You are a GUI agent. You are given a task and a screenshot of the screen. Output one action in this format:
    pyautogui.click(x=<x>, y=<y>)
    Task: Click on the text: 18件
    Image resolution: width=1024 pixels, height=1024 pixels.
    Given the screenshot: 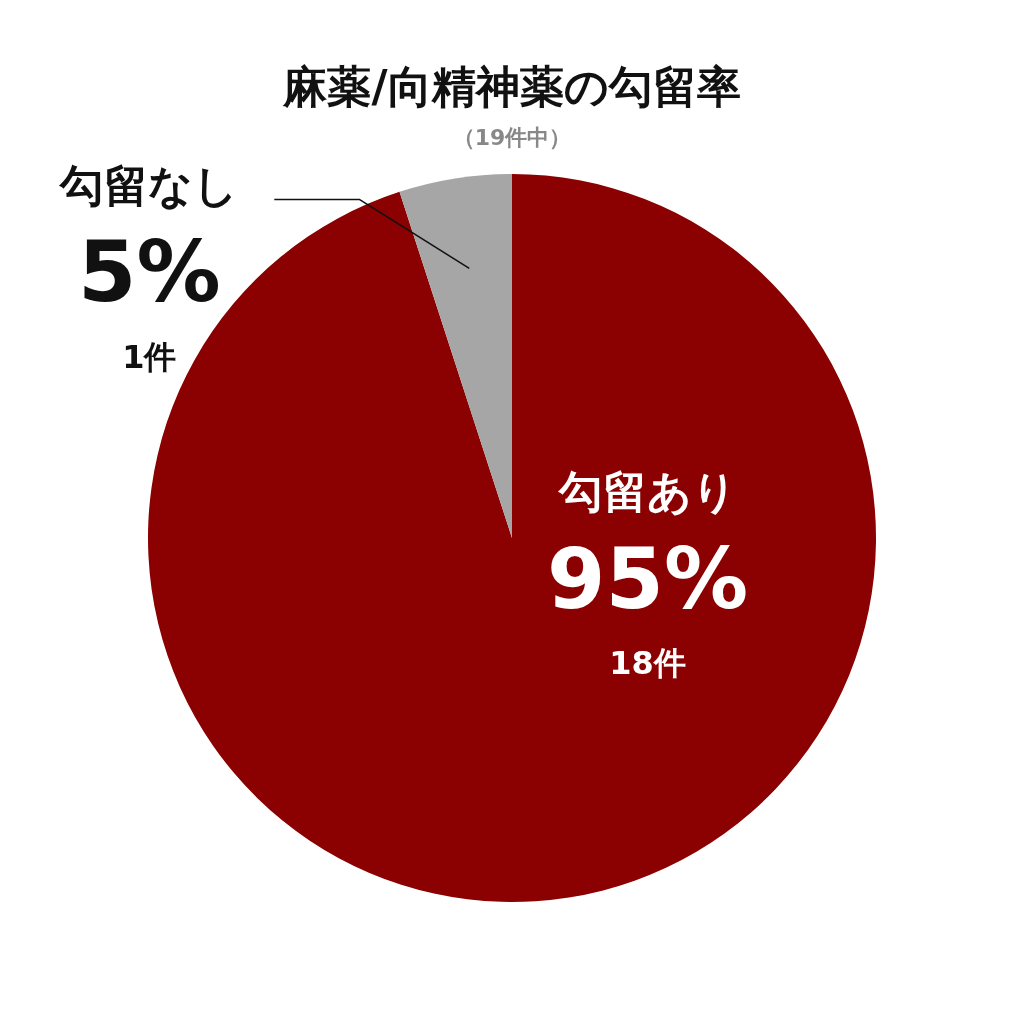 What is the action you would take?
    pyautogui.click(x=647, y=663)
    